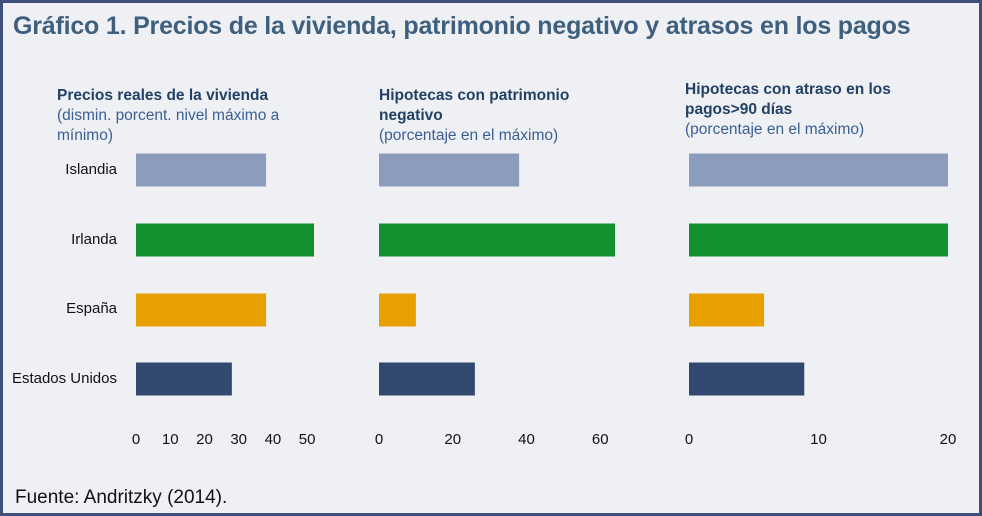 This screenshot has height=516, width=982. I want to click on tick-label-panel1: 50, so click(307, 439).